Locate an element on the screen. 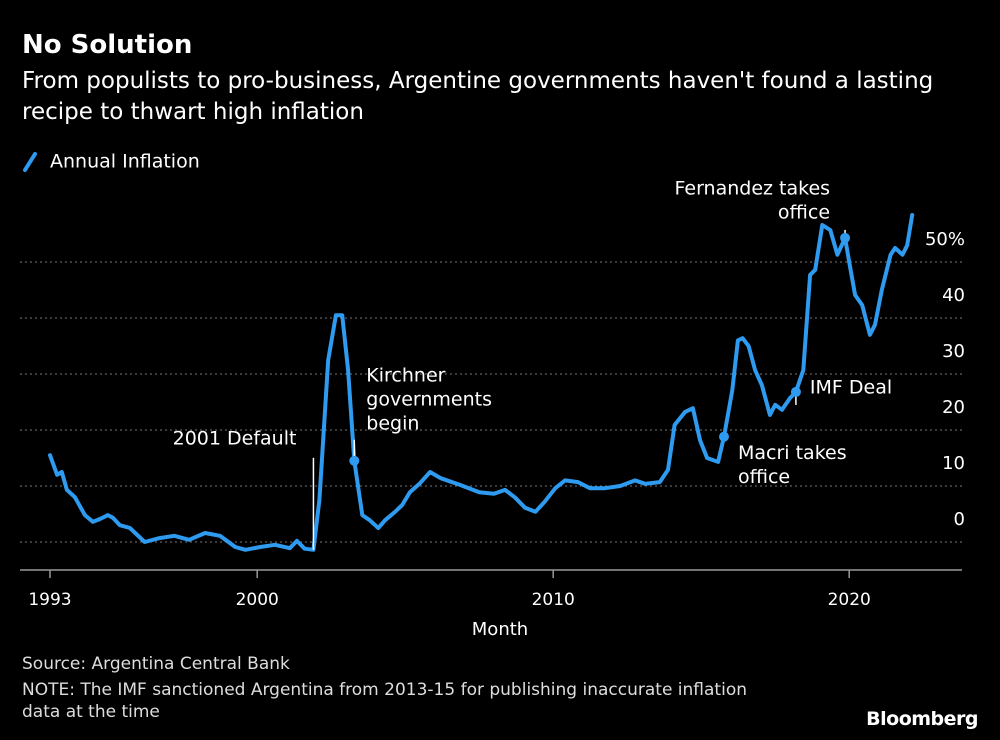 The width and height of the screenshot is (1000, 740). y-tick-label: 40 is located at coordinates (953, 295).